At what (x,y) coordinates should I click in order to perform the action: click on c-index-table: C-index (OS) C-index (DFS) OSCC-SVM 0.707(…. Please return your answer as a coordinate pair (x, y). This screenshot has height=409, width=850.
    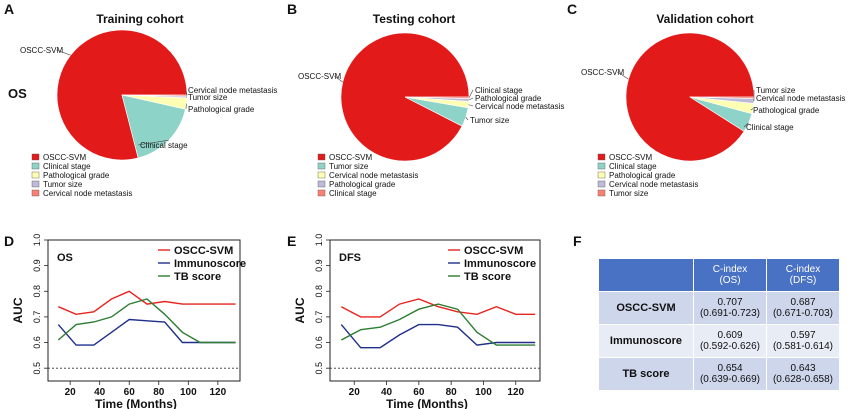
    Looking at the image, I should click on (719, 324).